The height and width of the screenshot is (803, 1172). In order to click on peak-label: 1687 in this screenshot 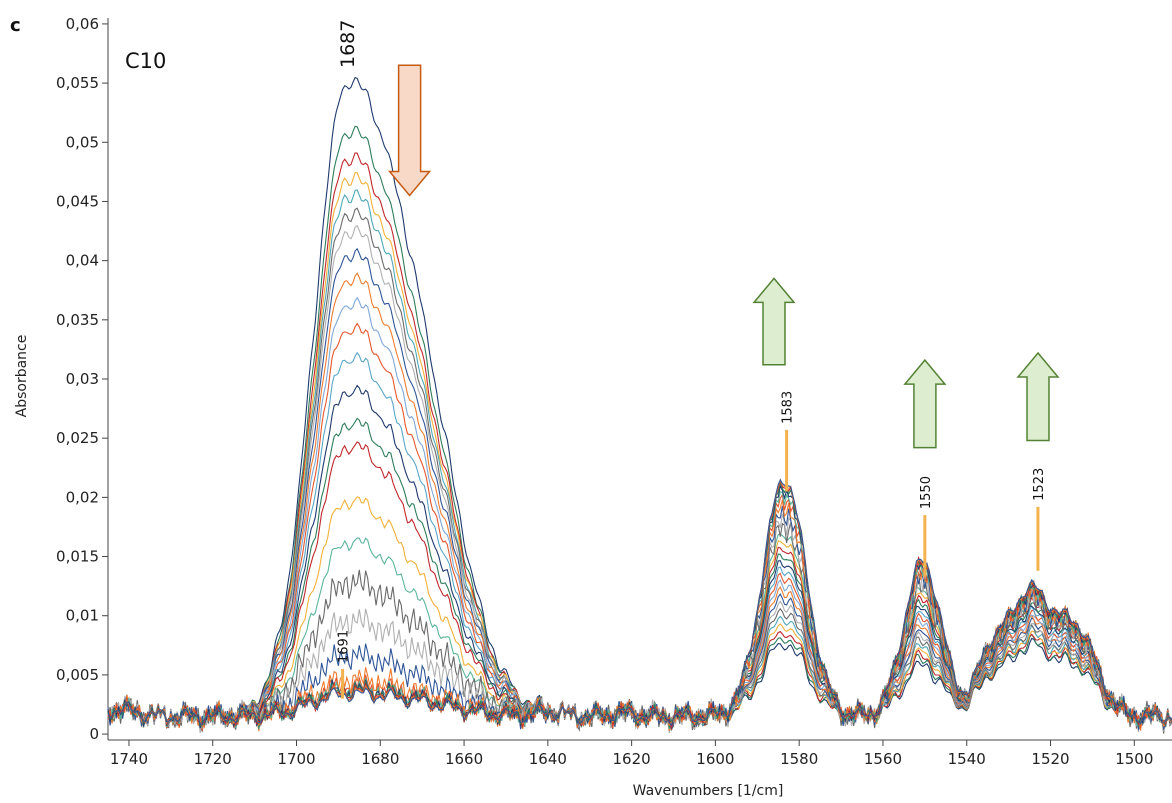, I will do `click(348, 44)`.